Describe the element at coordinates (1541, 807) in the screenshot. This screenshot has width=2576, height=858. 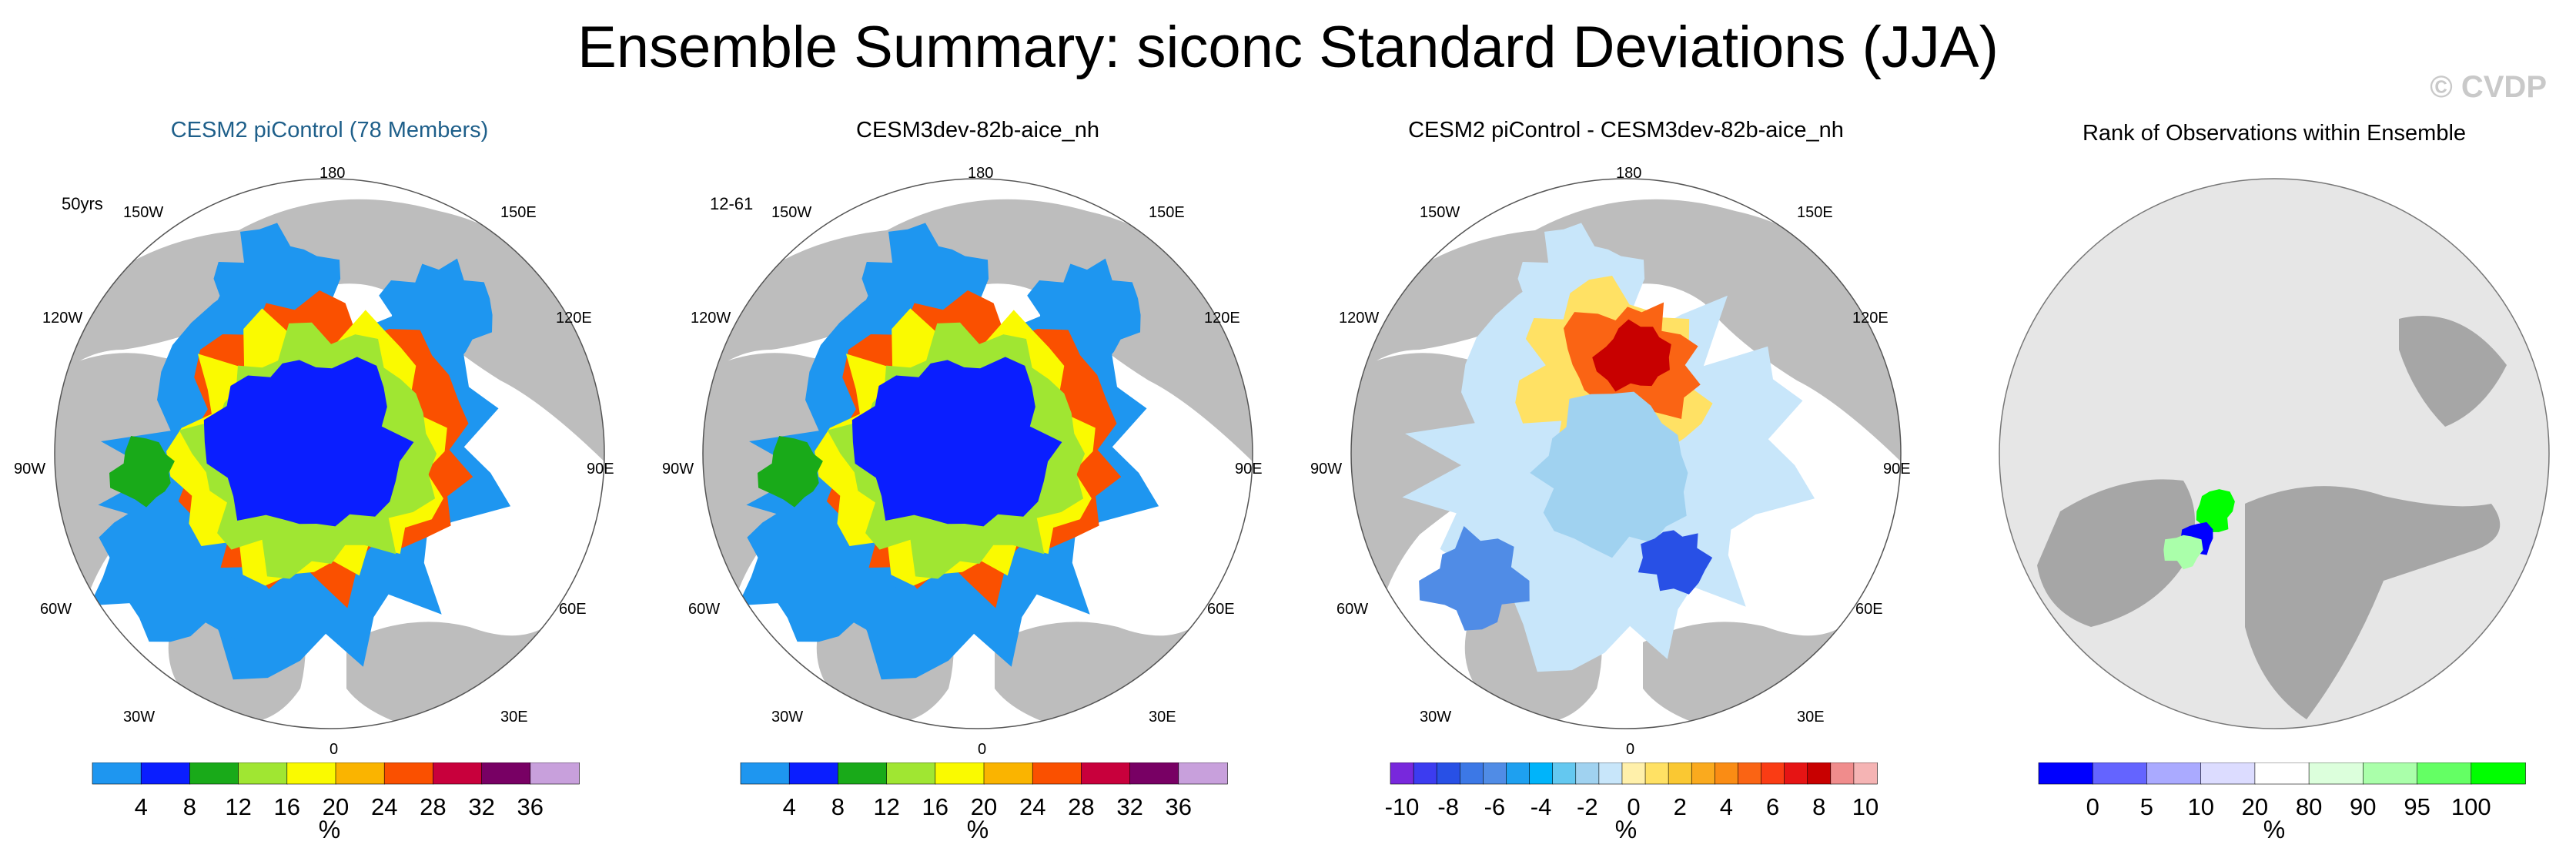
I see `colorbar-tick-label: -4` at that location.